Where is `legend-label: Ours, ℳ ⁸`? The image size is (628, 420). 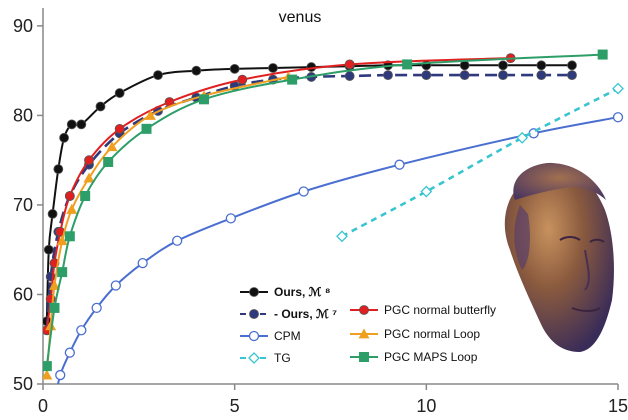 legend-label: Ours, ℳ ⁸ is located at coordinates (302, 292).